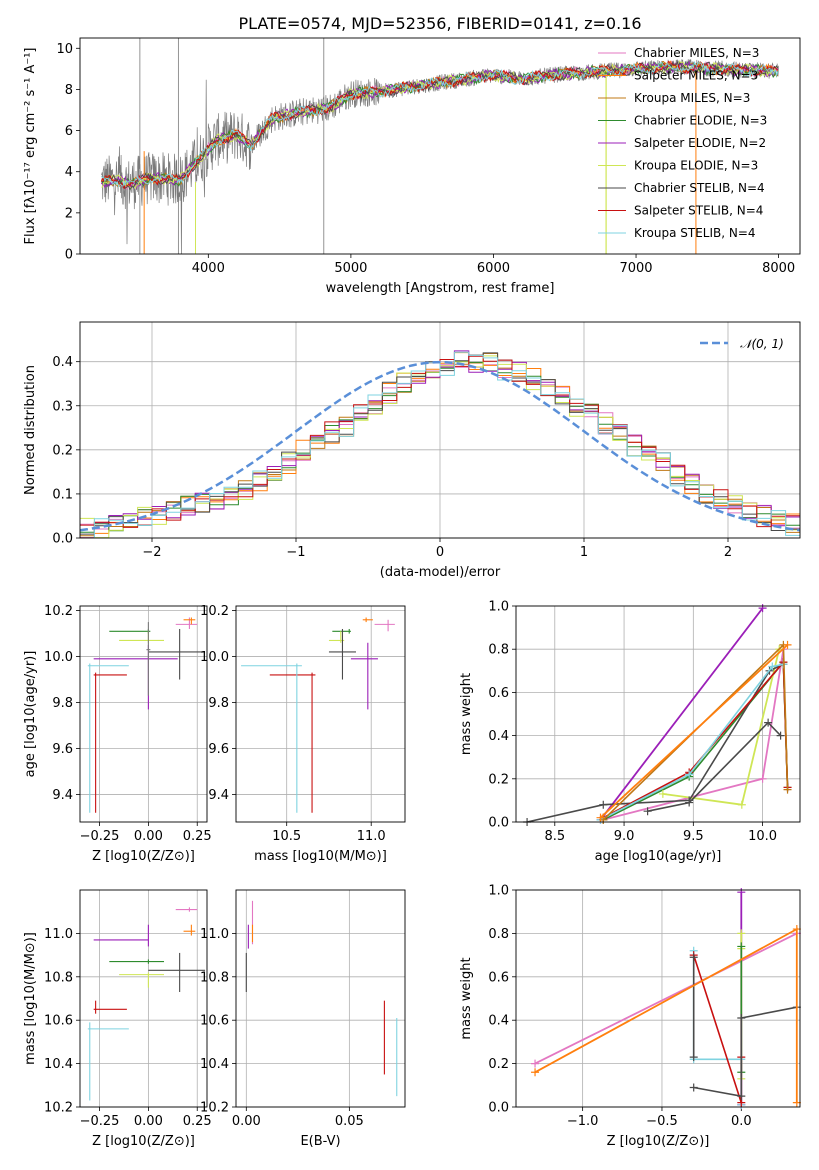  What do you see at coordinates (69, 213) in the screenshot?
I see `y-tick-label: 2` at bounding box center [69, 213].